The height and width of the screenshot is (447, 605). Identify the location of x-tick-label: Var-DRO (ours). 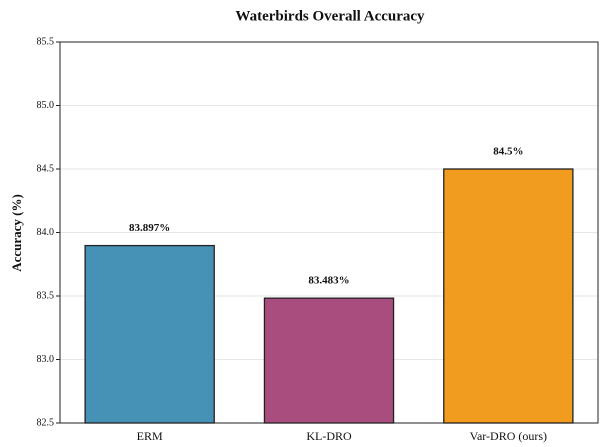
(508, 436).